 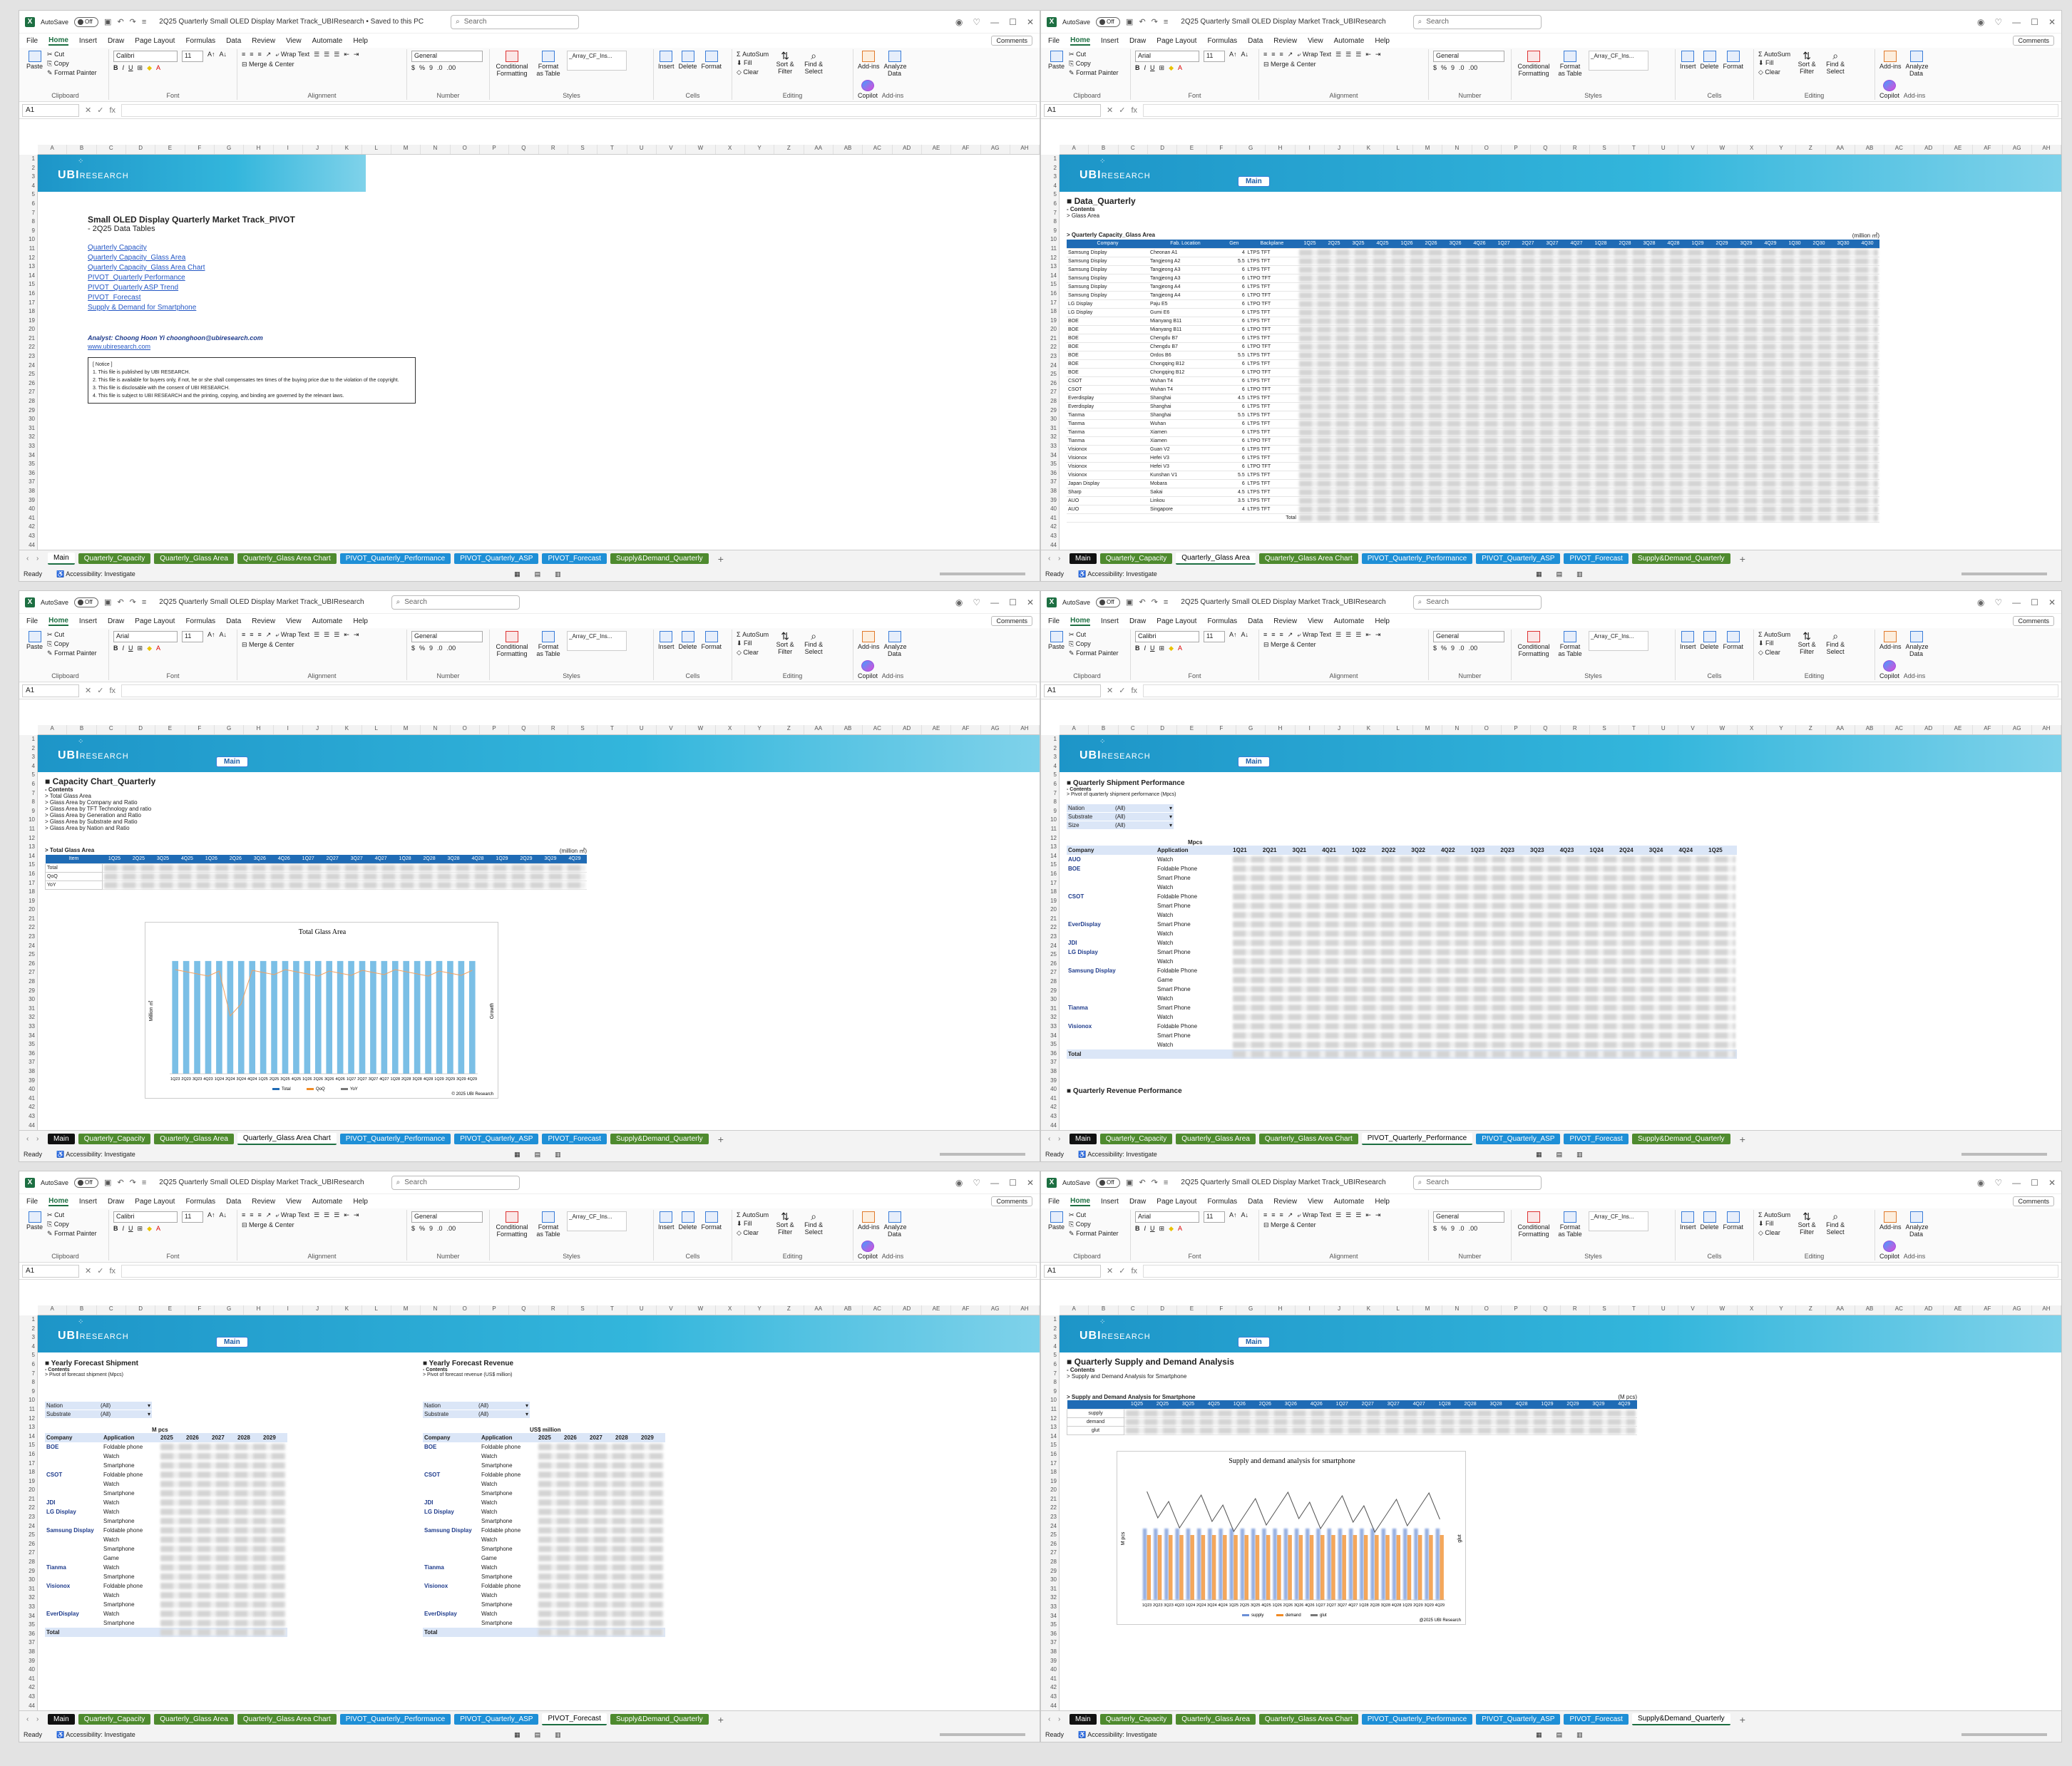 I want to click on sheet-tab: Quarterly_Capacity, so click(x=1136, y=1719).